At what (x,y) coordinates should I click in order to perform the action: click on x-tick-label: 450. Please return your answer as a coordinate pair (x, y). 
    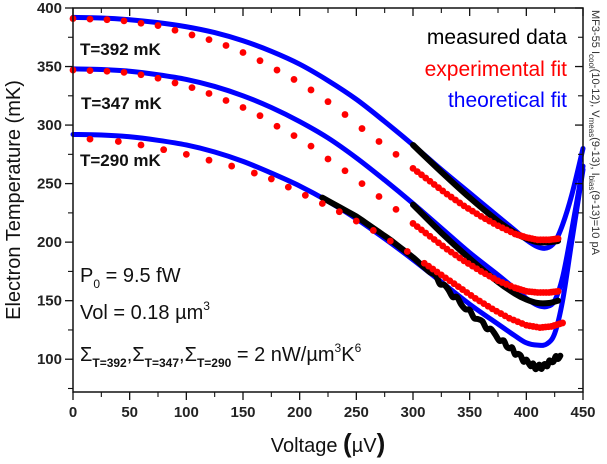
    Looking at the image, I should click on (582, 412).